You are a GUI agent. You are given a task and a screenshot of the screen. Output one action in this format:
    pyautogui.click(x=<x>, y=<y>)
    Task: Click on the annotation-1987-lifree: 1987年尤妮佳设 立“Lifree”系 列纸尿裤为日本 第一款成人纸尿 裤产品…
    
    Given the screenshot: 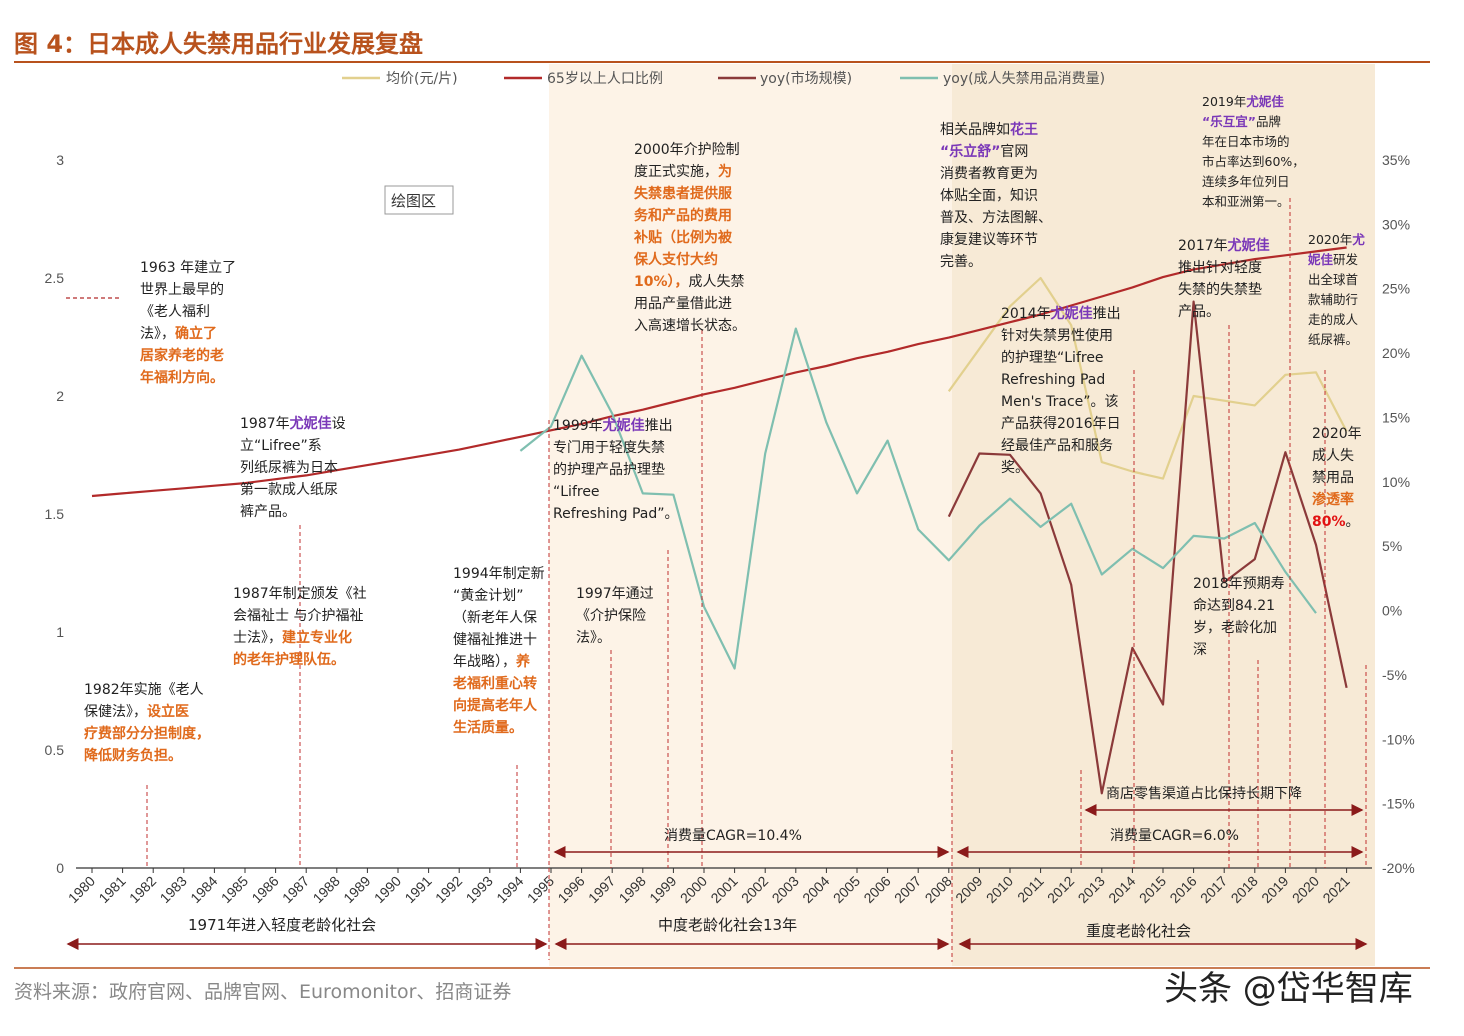 What is the action you would take?
    pyautogui.click(x=295, y=467)
    